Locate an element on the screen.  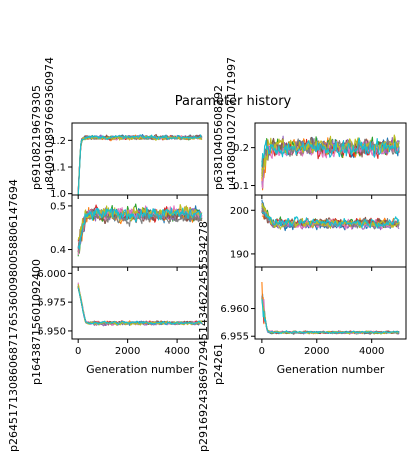
y-tick-label: 0.5 is located at coordinates (58, 206).